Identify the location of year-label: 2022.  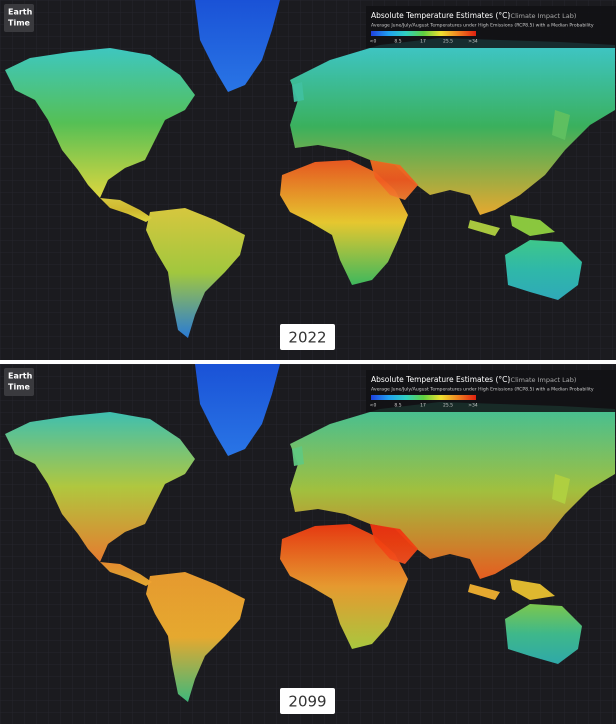
(307, 338).